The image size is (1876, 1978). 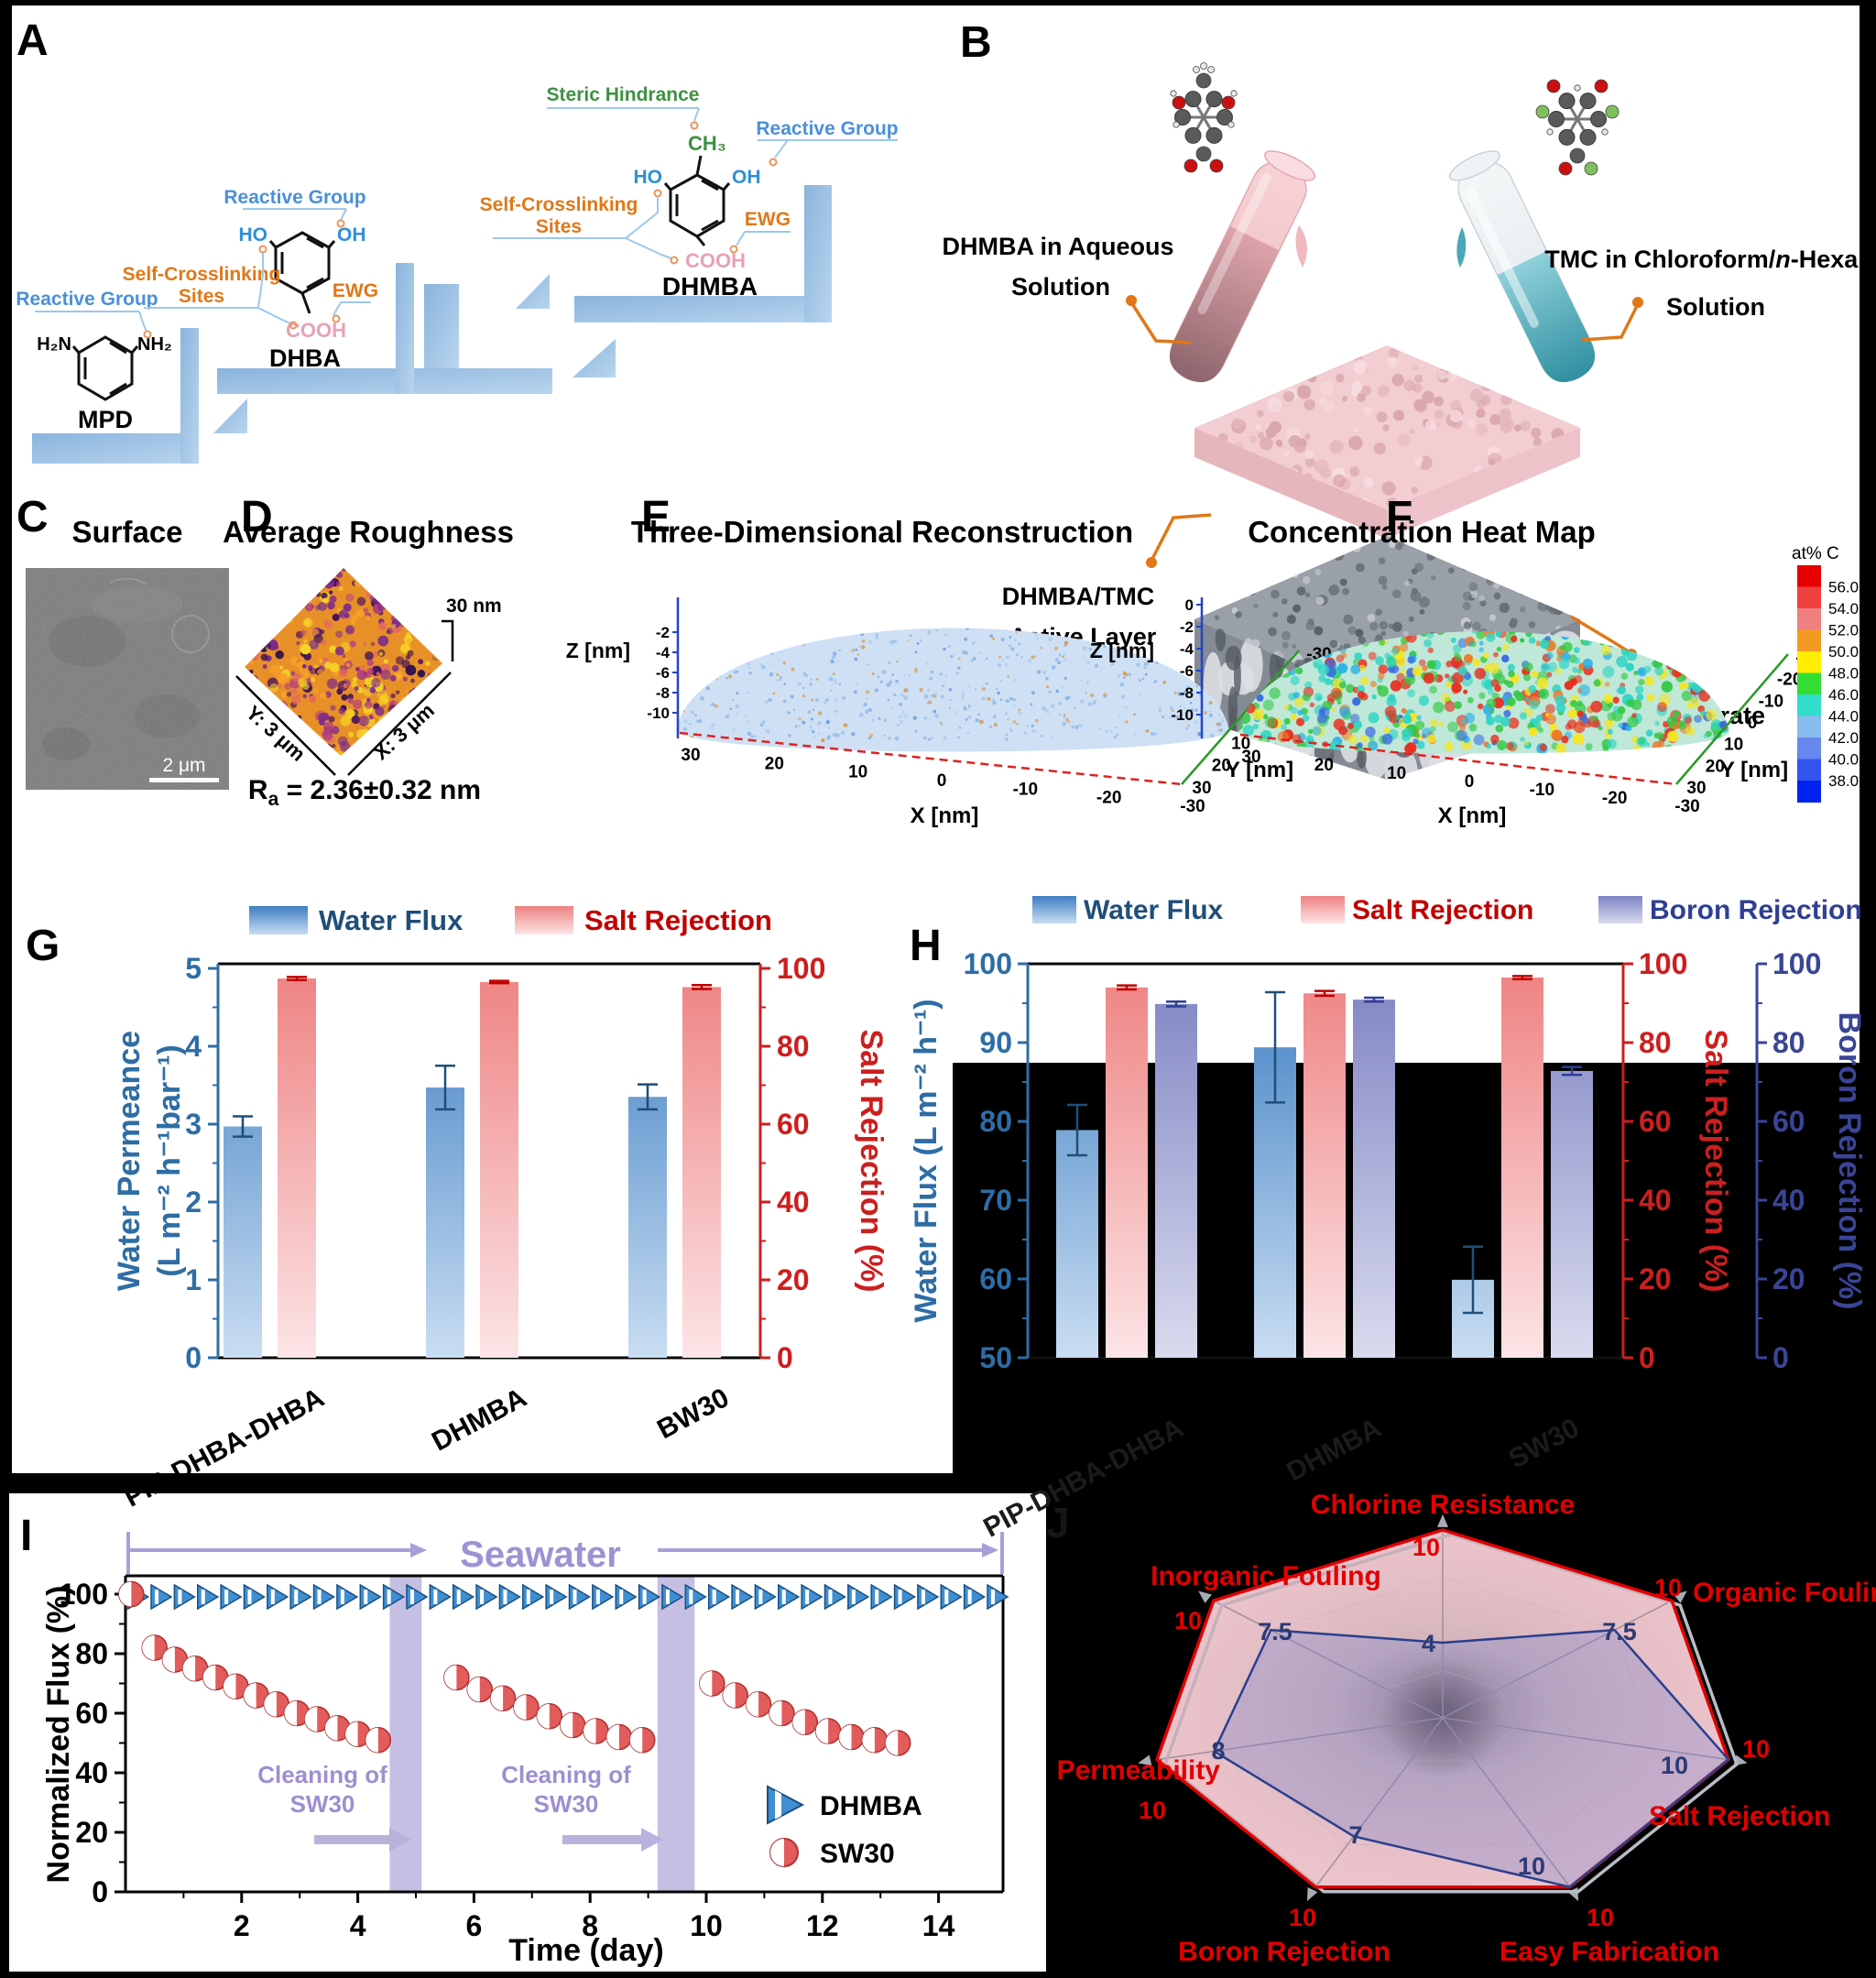 What do you see at coordinates (1242, 266) in the screenshot?
I see `pink-test-tube-icon` at bounding box center [1242, 266].